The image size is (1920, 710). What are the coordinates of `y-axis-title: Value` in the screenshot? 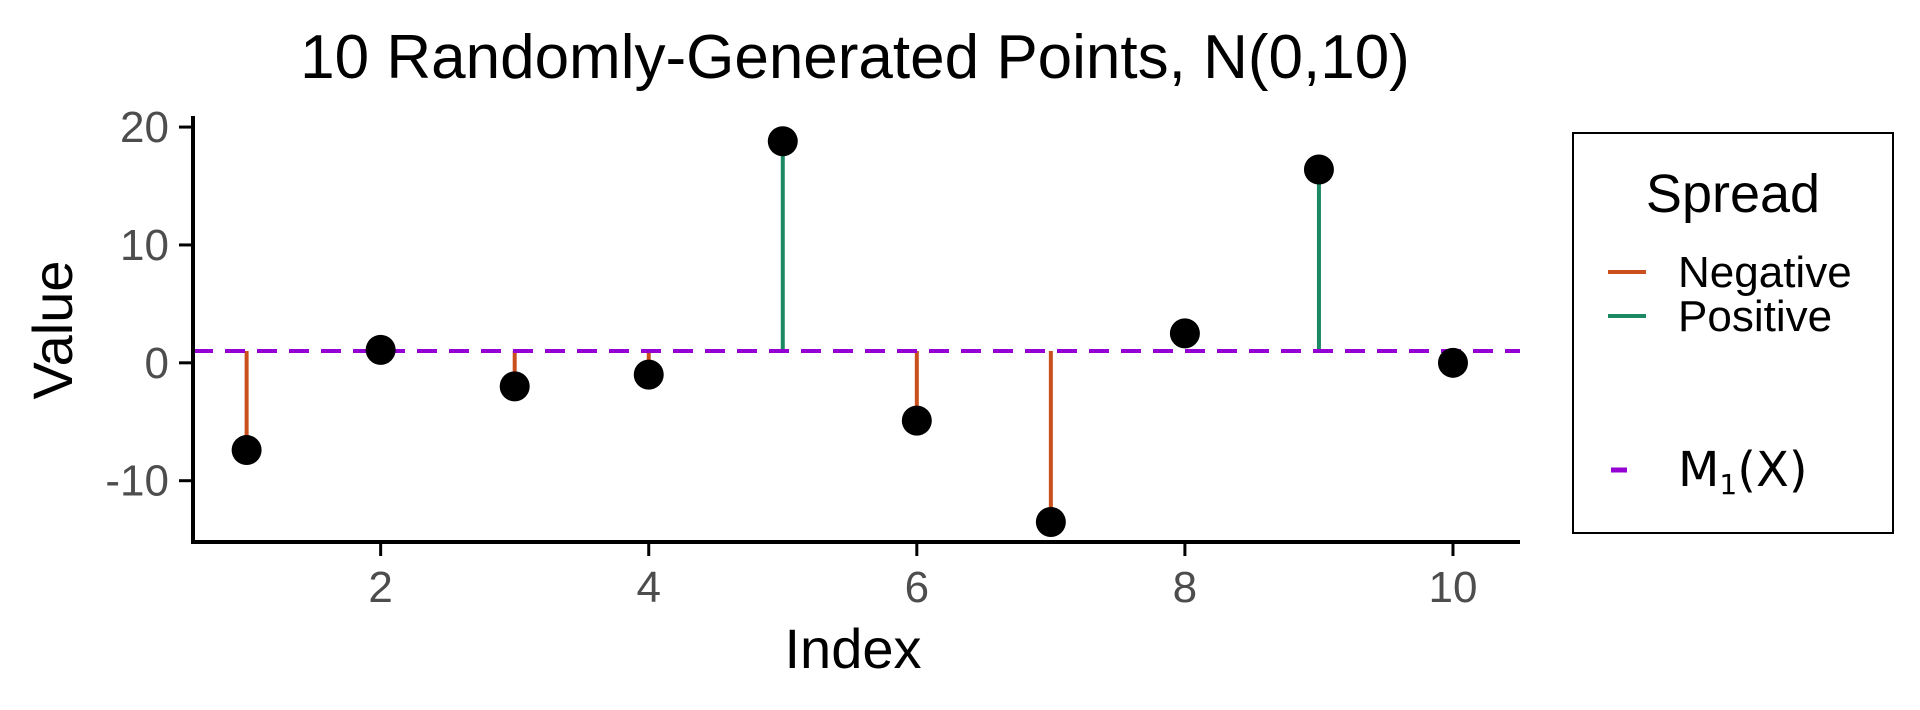 It's located at (52, 329).